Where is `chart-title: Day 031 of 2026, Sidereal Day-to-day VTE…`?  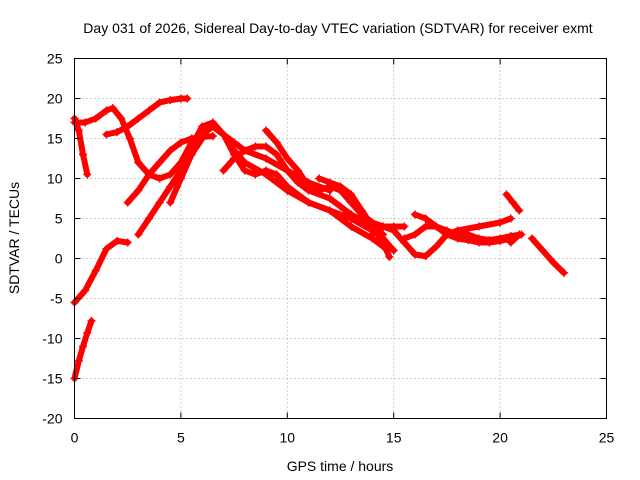
chart-title: Day 031 of 2026, Sidereal Day-to-day VTE… is located at coordinates (337, 28).